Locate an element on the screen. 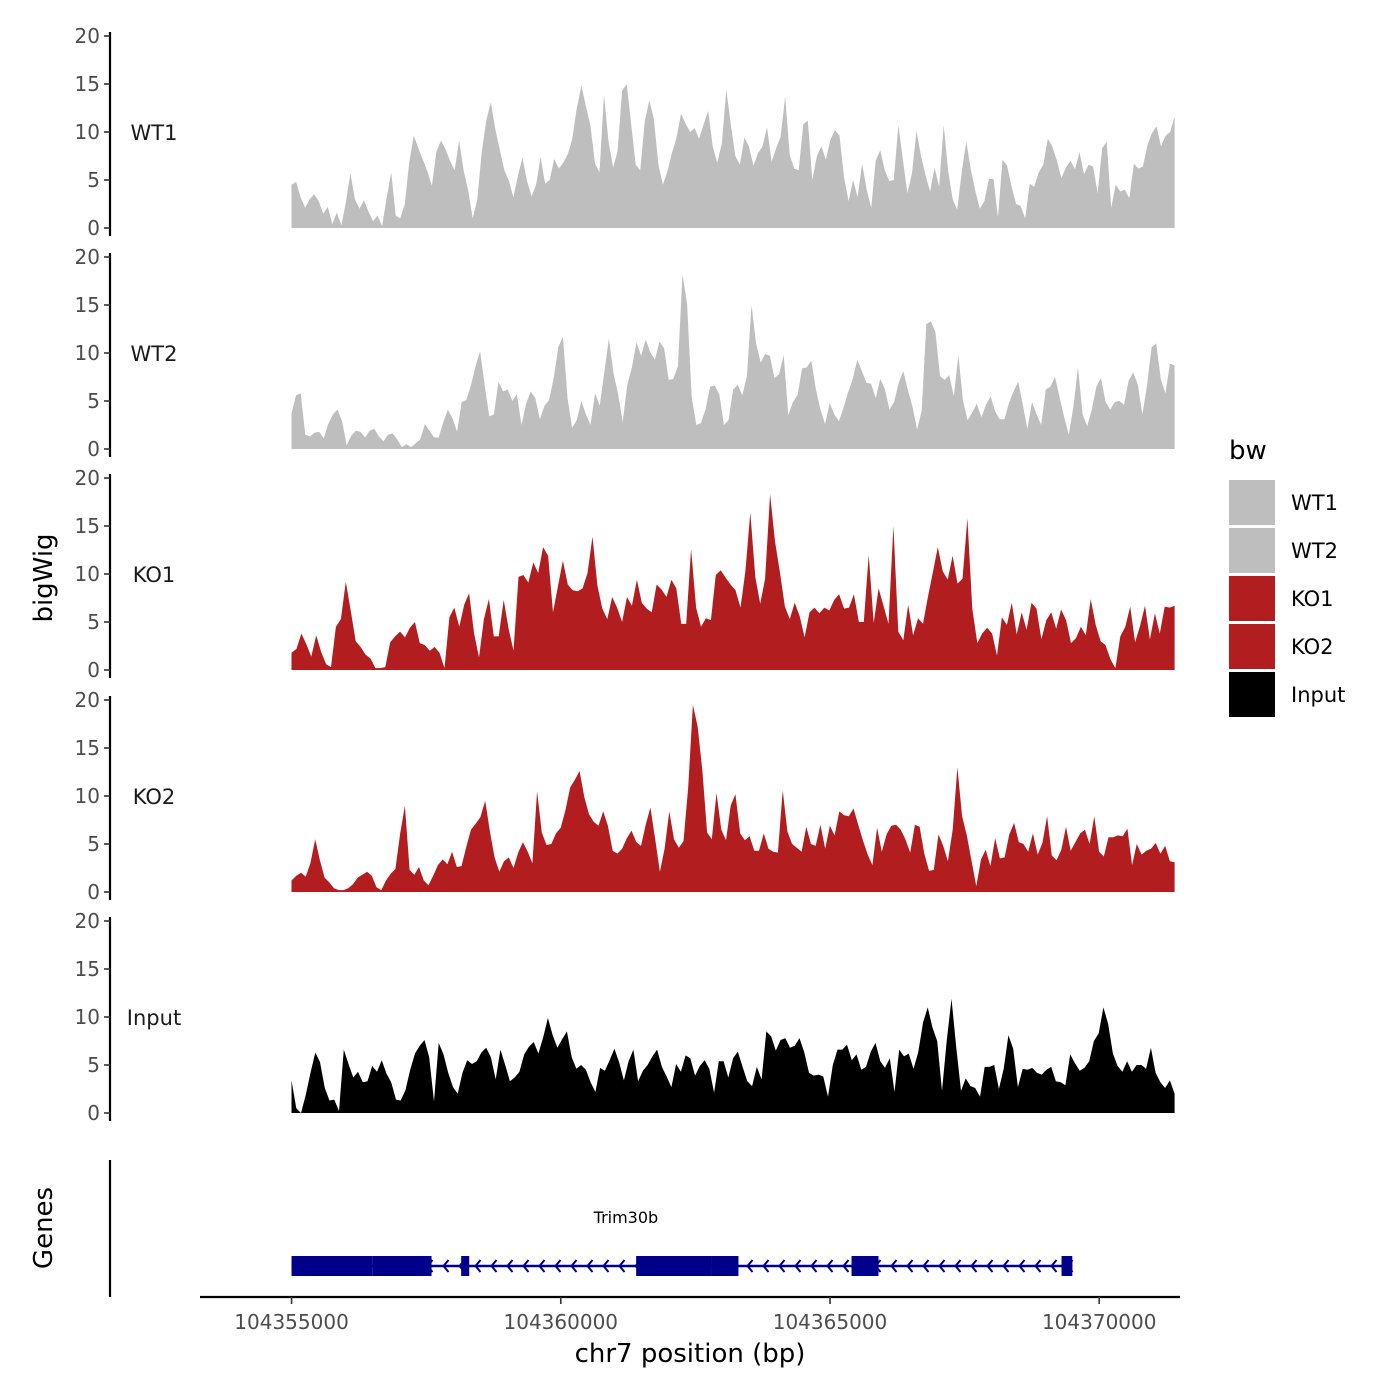  legend-label: KO1 is located at coordinates (1312, 599).